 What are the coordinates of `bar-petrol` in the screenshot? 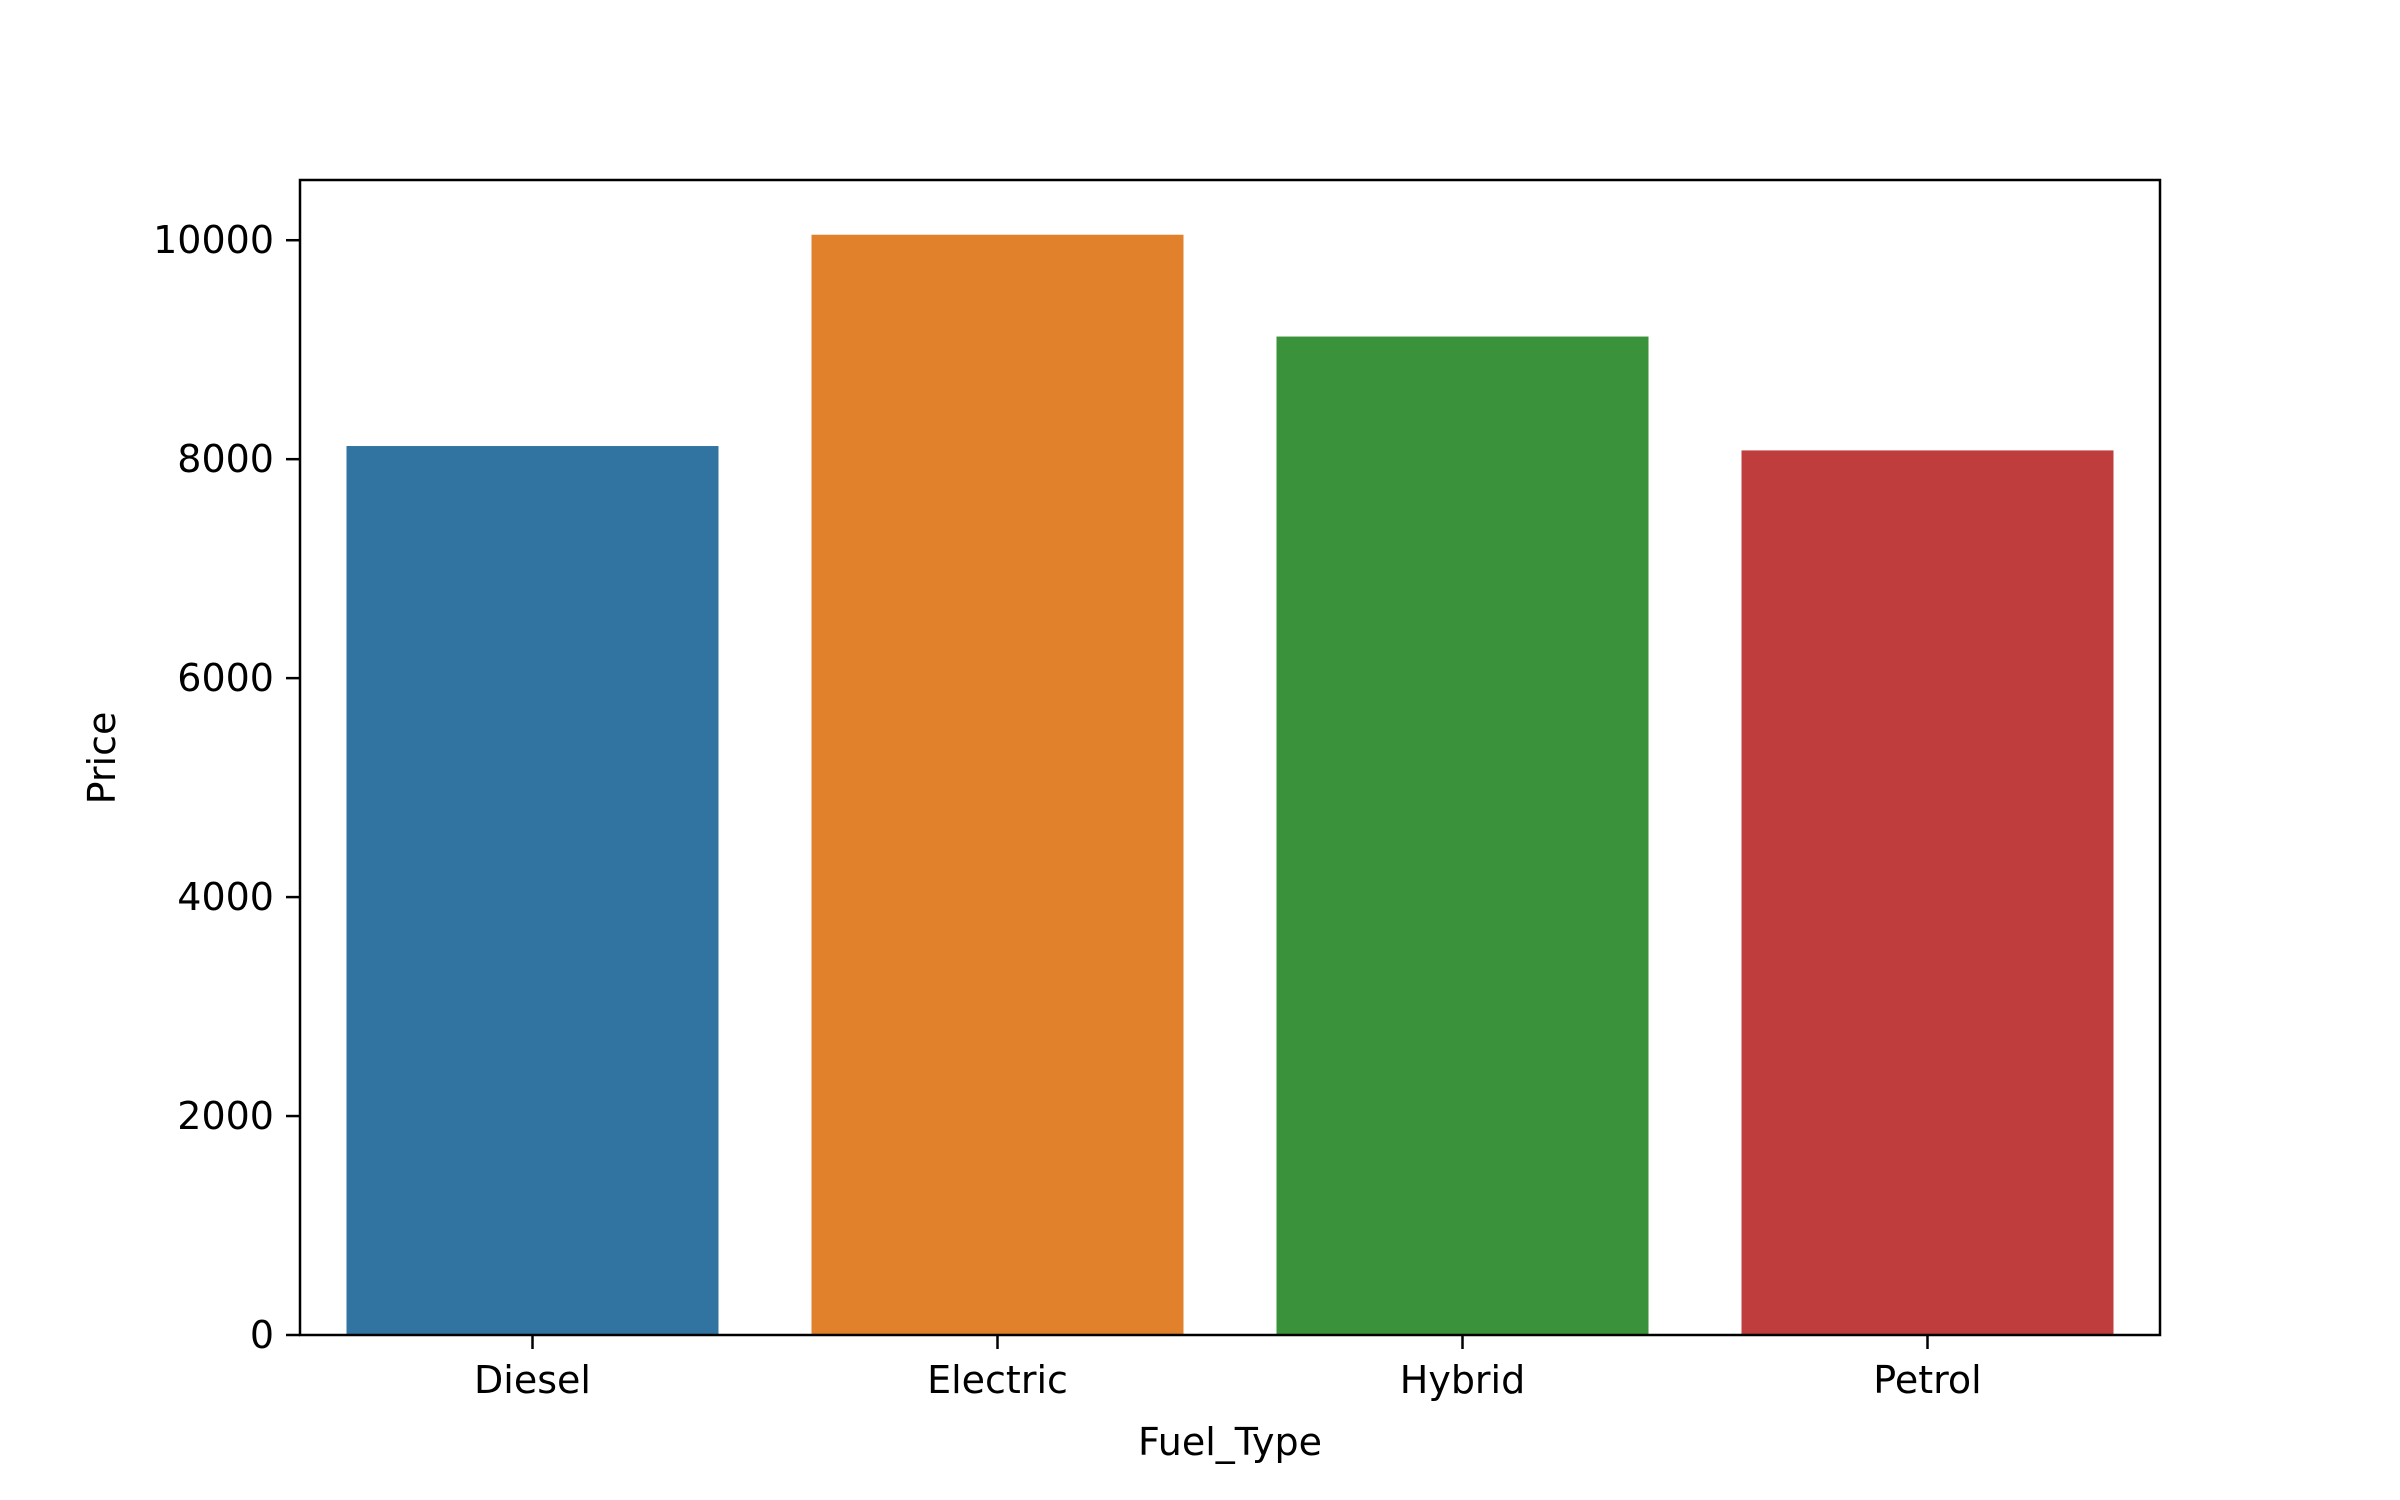 It's located at (1927, 892).